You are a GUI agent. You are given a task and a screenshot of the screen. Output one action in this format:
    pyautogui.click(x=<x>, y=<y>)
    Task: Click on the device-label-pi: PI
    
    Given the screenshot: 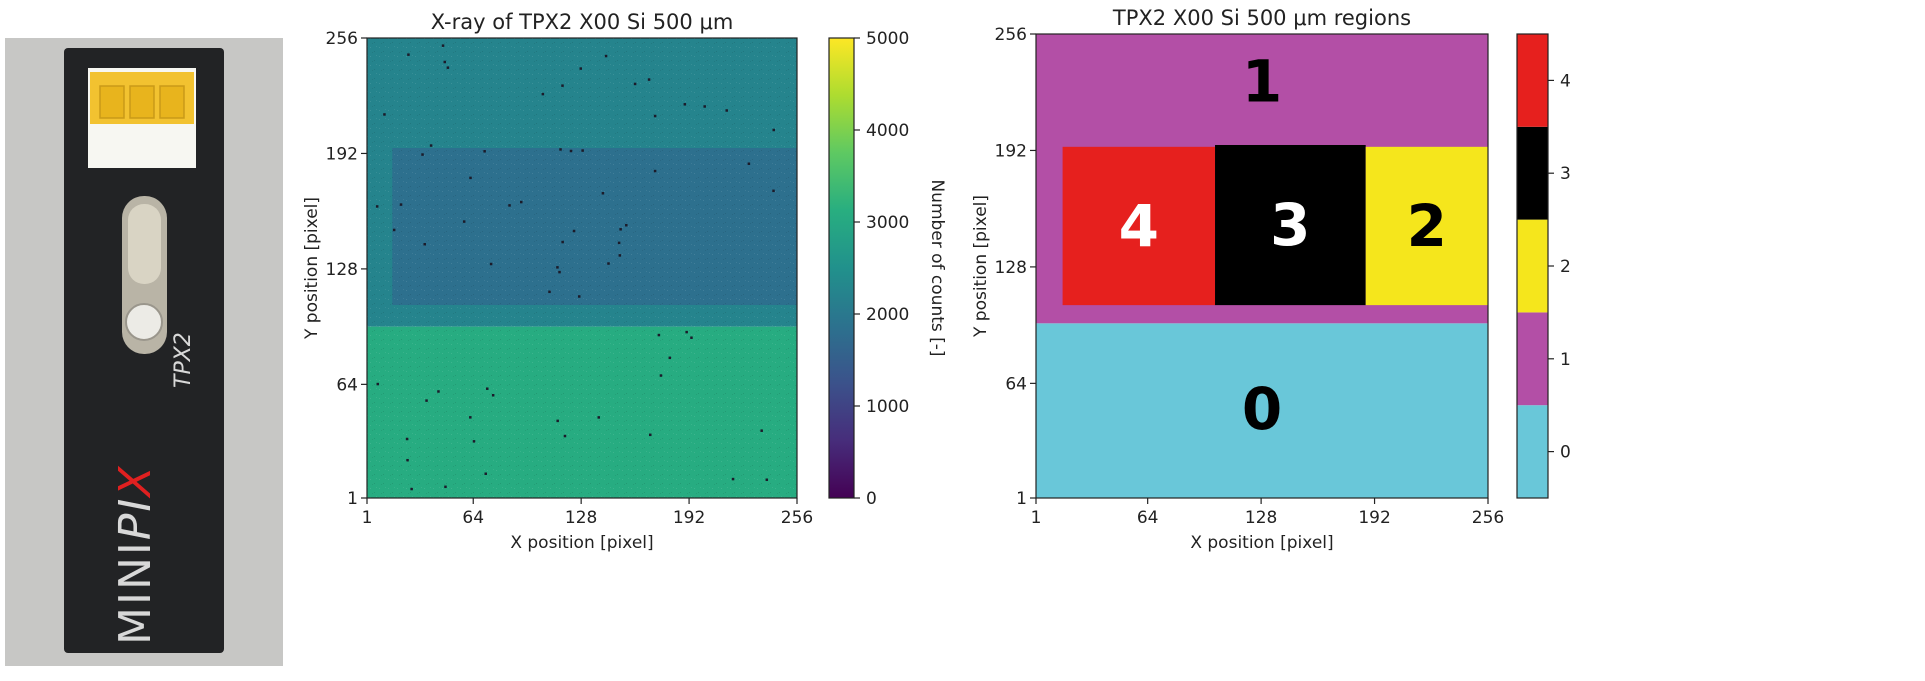 What is the action you would take?
    pyautogui.click(x=135, y=519)
    